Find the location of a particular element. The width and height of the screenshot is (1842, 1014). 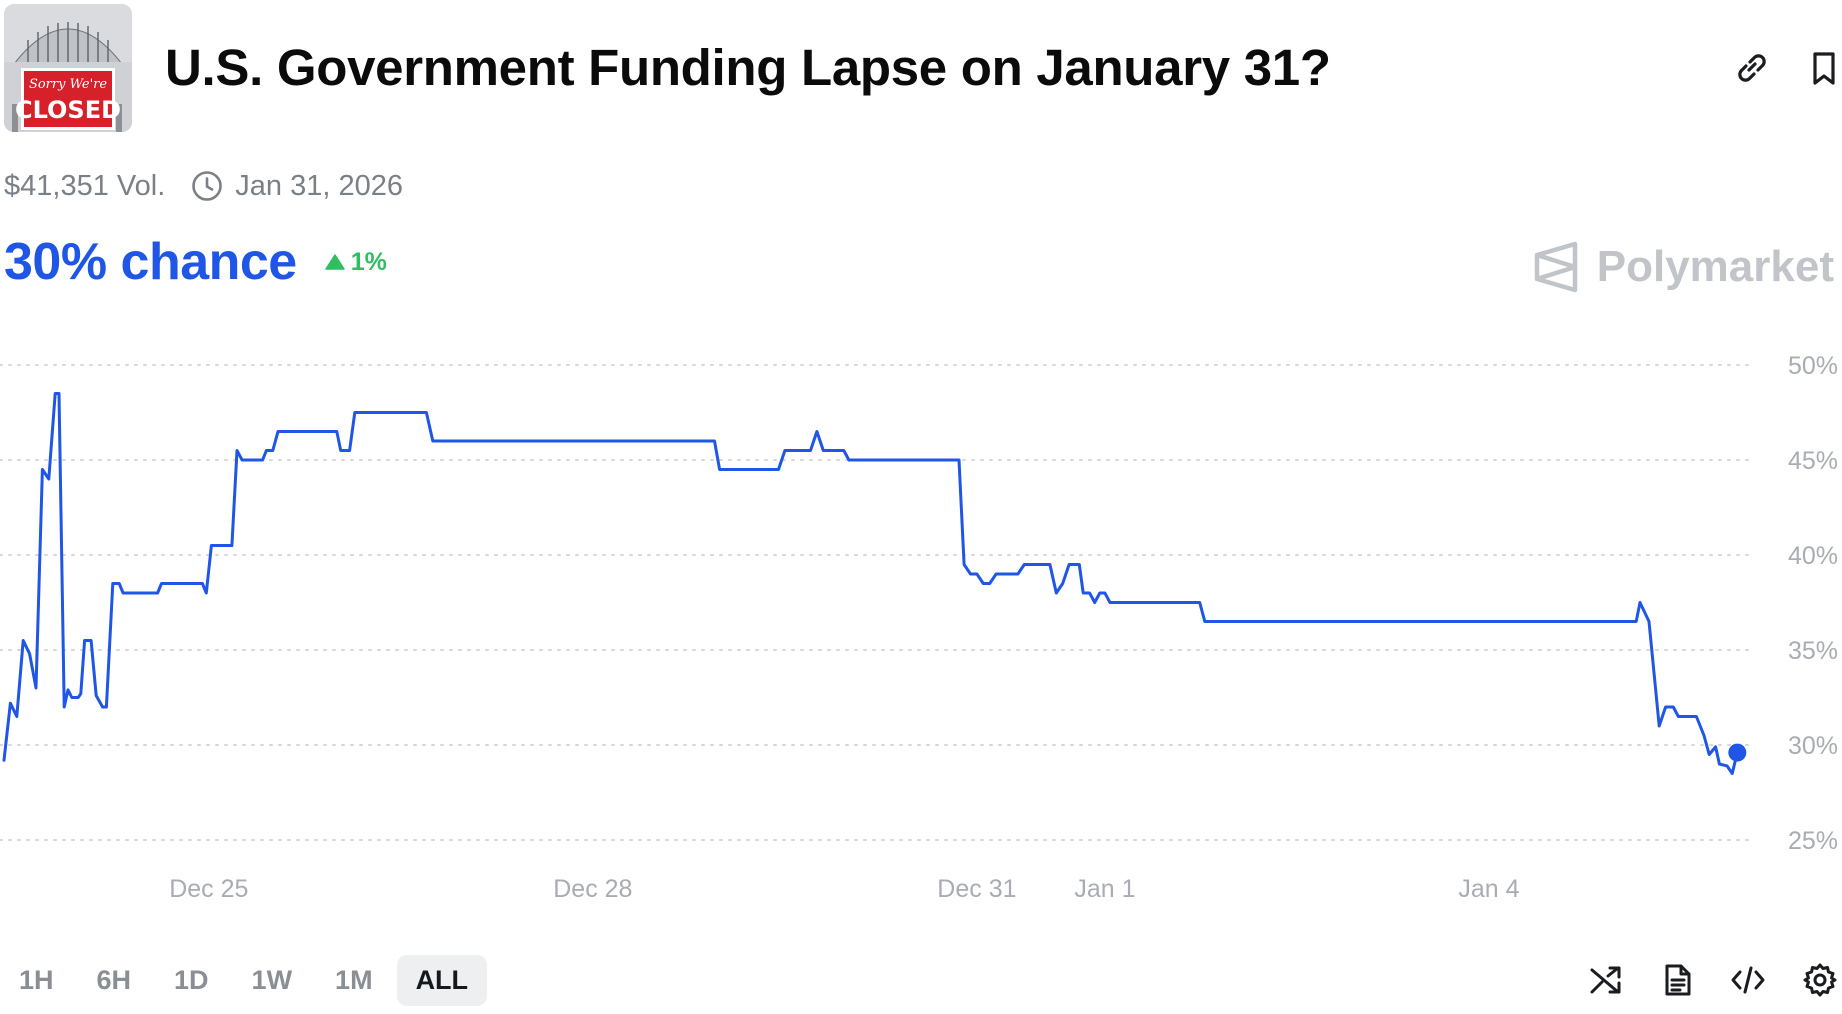

bookmark-icon is located at coordinates (1823, 68).